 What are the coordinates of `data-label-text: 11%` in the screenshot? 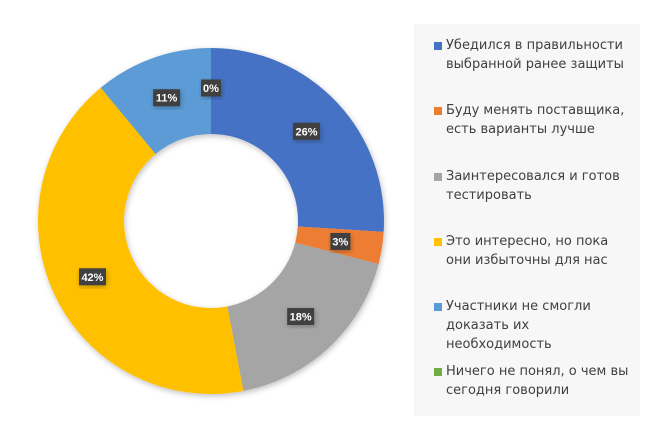 It's located at (167, 99).